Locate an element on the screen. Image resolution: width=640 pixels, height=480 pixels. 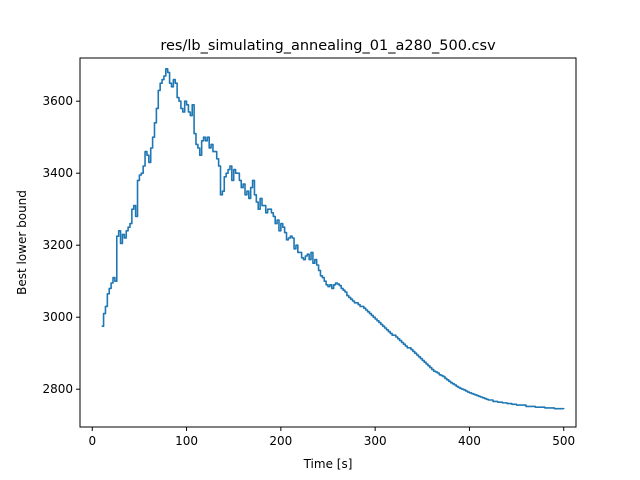
y-tick-label: 3200 is located at coordinates (57, 245).